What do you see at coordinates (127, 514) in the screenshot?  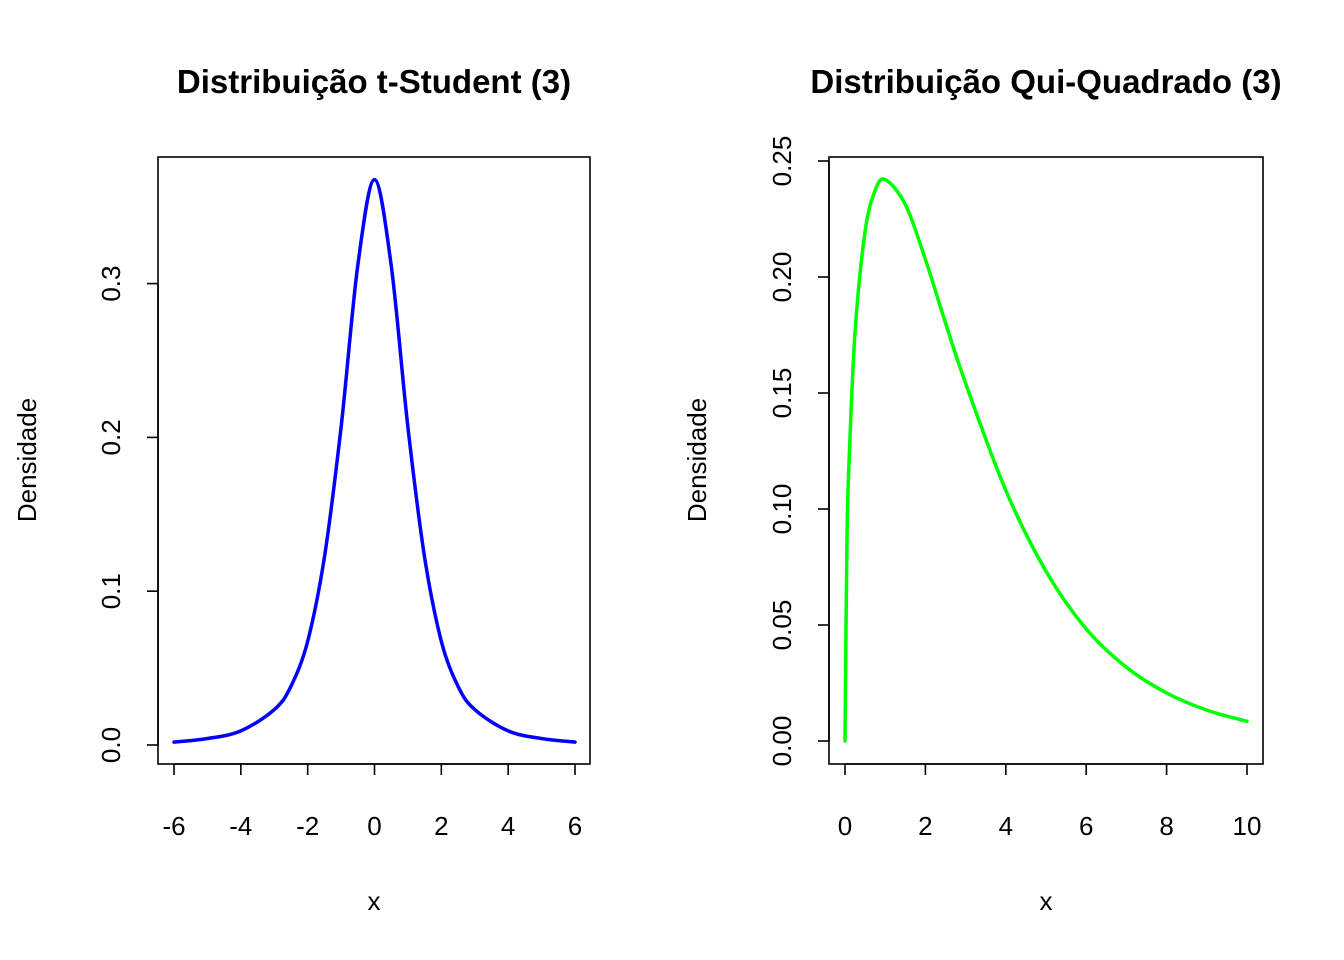 I see `y-axis: 0.0 0.1 0.2 0.3` at bounding box center [127, 514].